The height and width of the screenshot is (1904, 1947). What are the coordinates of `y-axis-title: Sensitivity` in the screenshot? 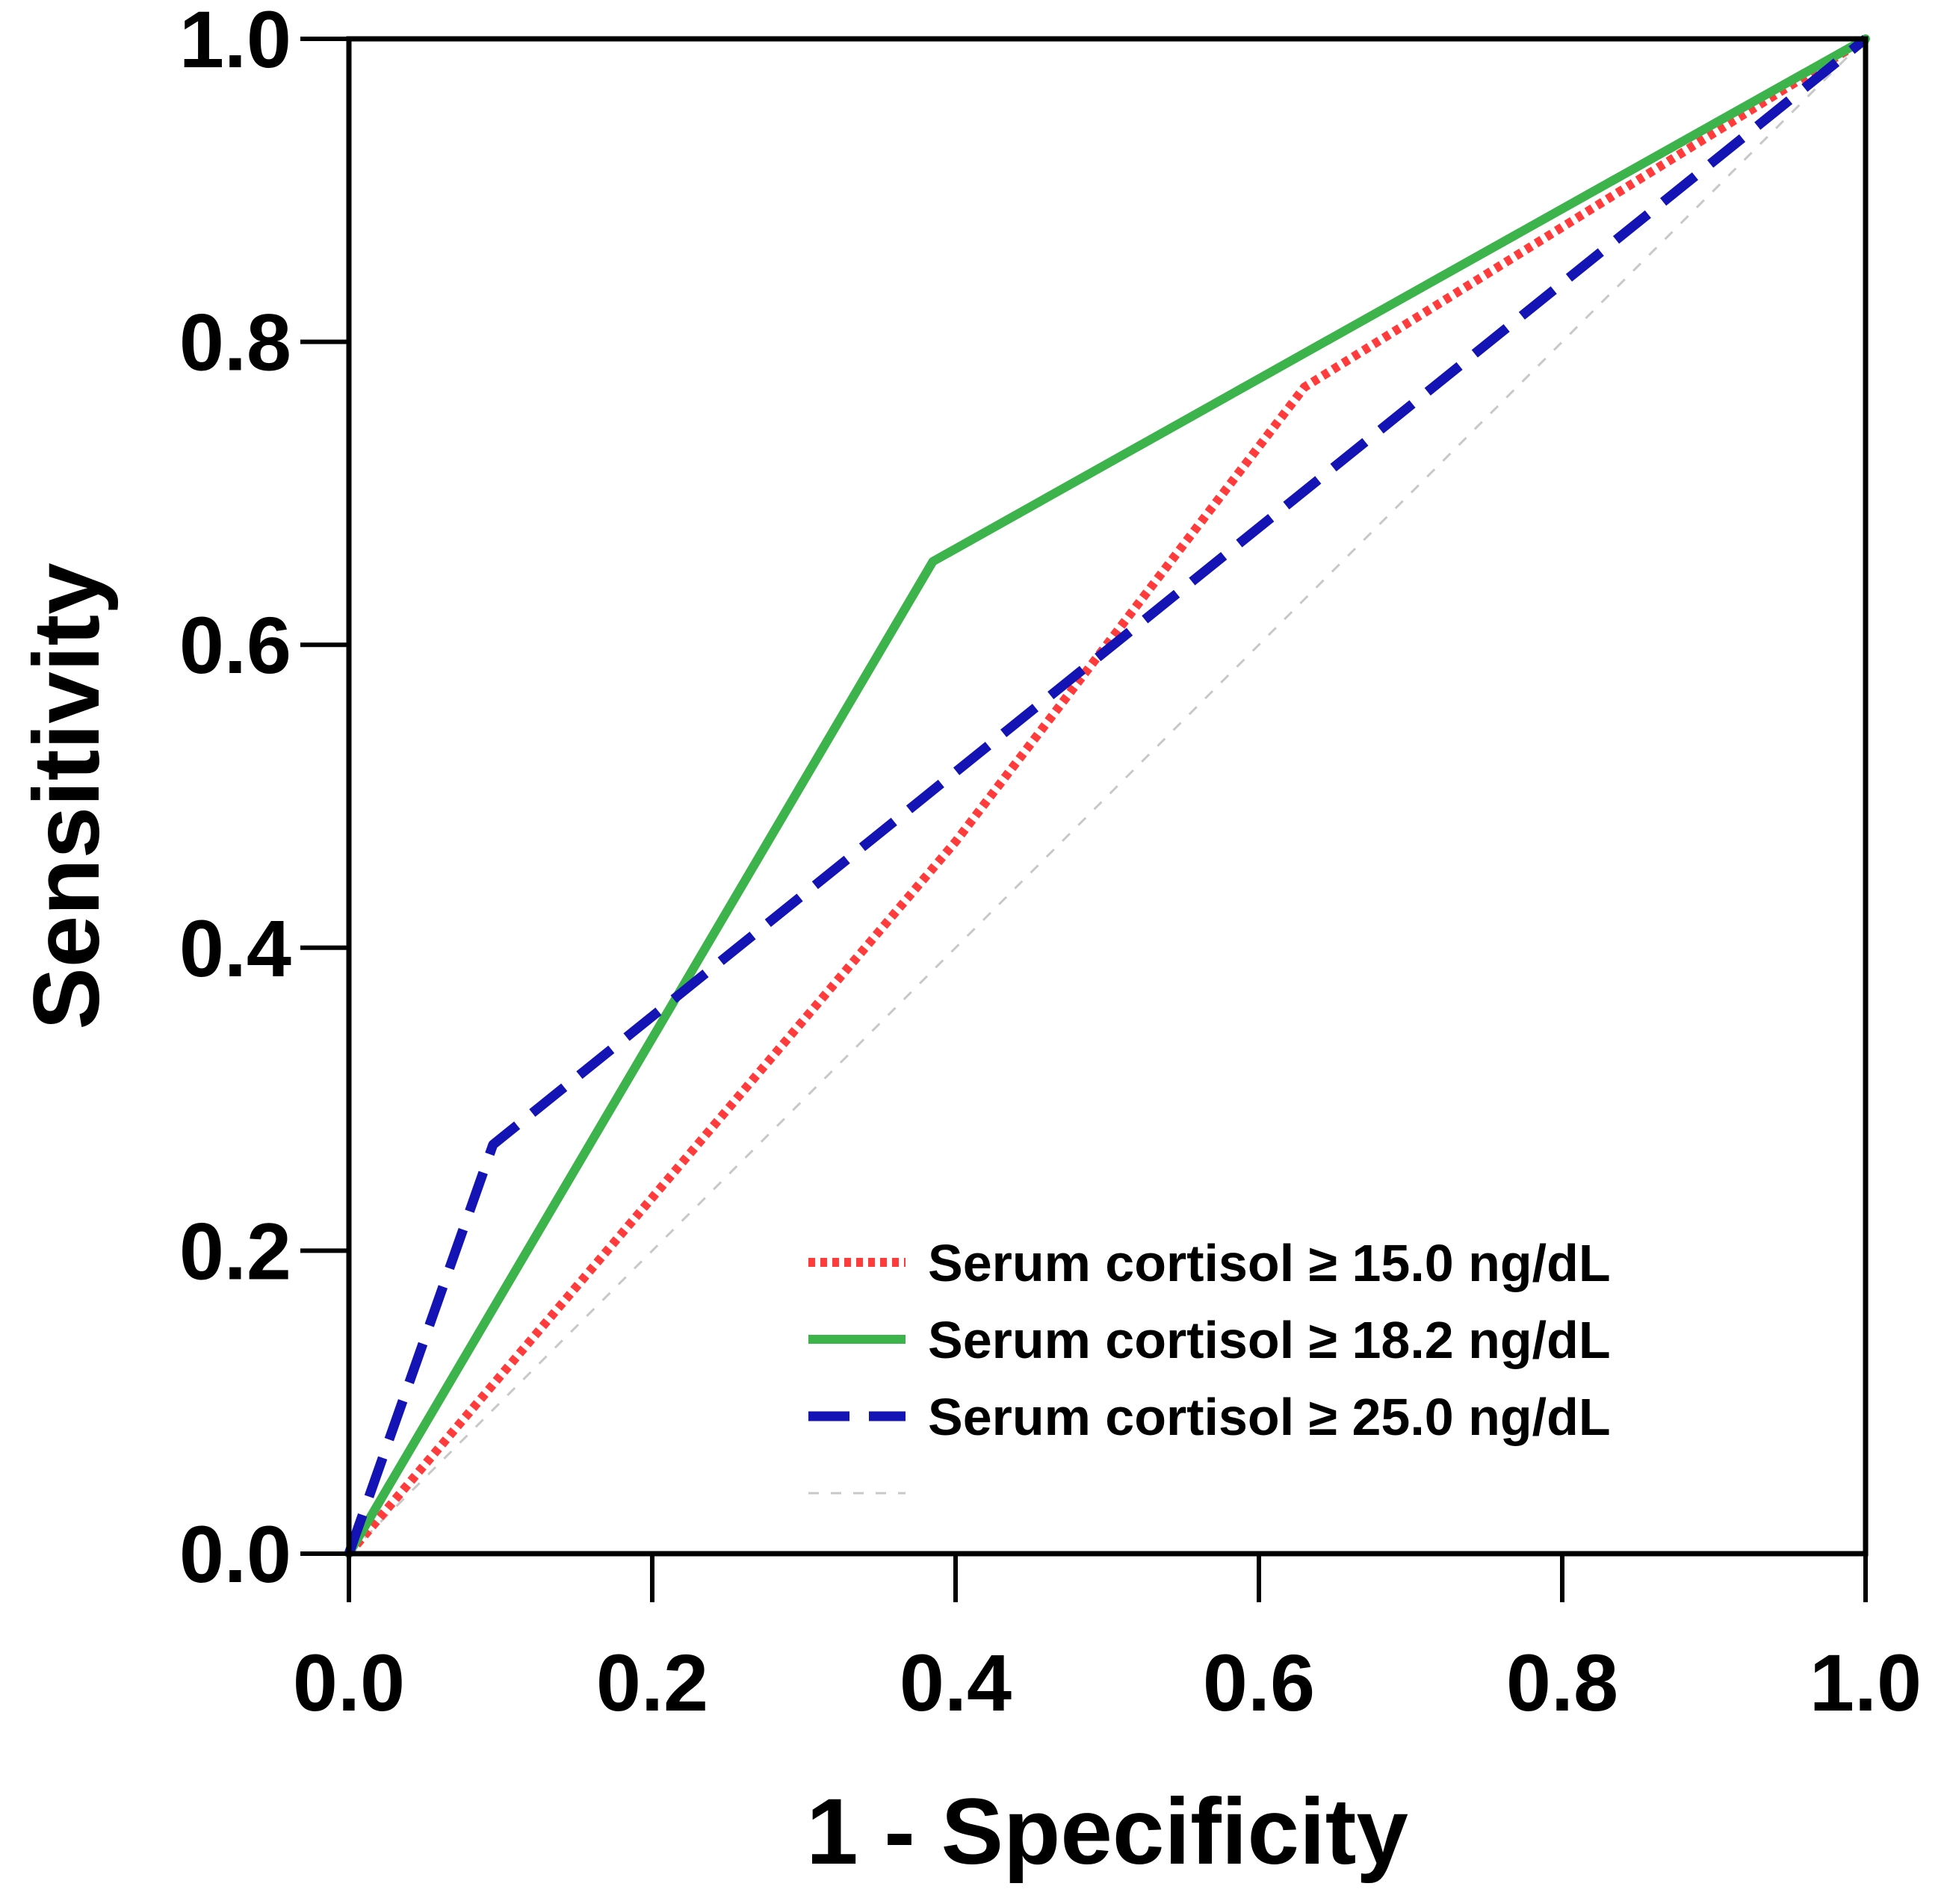 It's located at (67, 795).